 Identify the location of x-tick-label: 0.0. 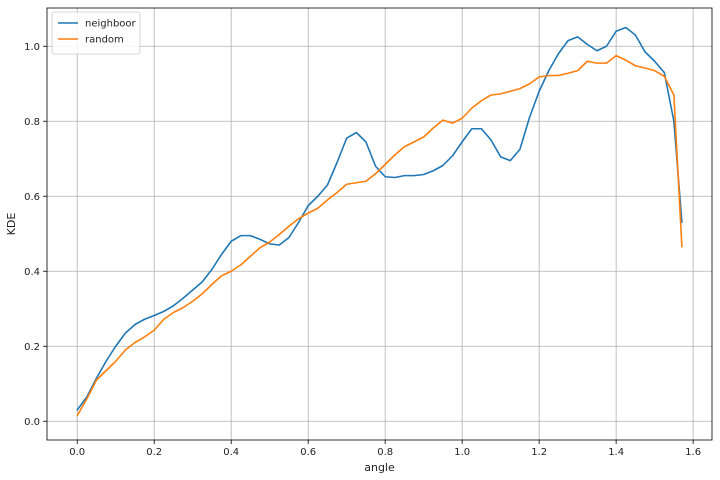
(77, 452).